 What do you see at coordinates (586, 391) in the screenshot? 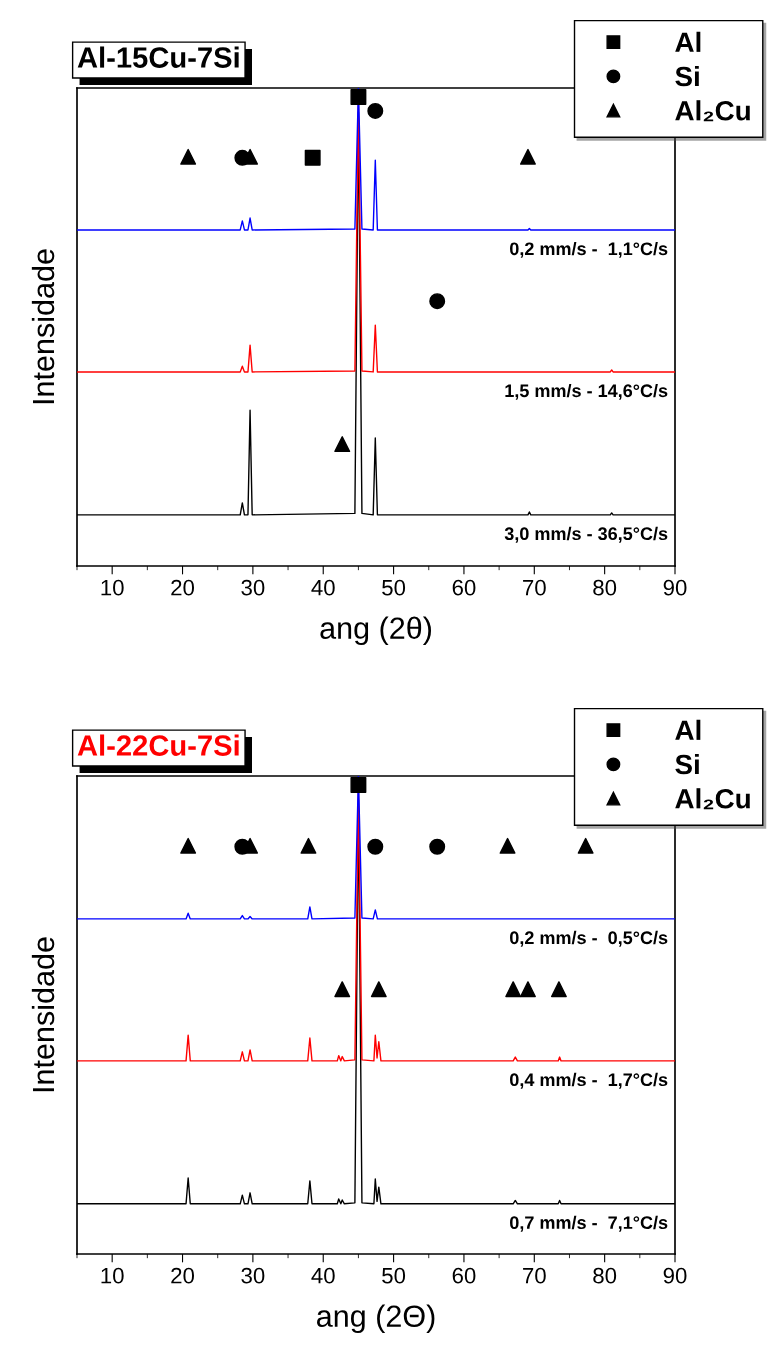
I see `series-label: 1,5 mm/s - 14,6°C/s` at bounding box center [586, 391].